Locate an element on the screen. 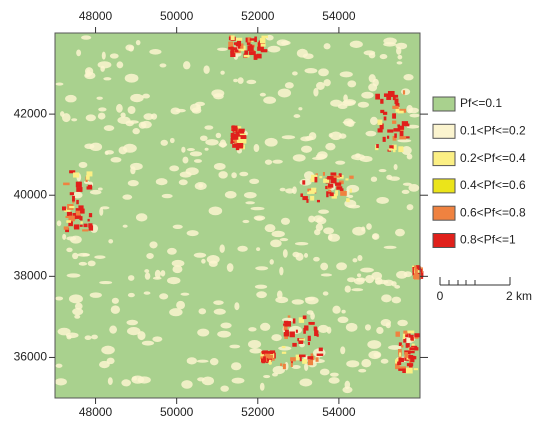 Image resolution: width=546 pixels, height=428 pixels. legend-label: 0.6<Pf<=0.8 is located at coordinates (493, 212).